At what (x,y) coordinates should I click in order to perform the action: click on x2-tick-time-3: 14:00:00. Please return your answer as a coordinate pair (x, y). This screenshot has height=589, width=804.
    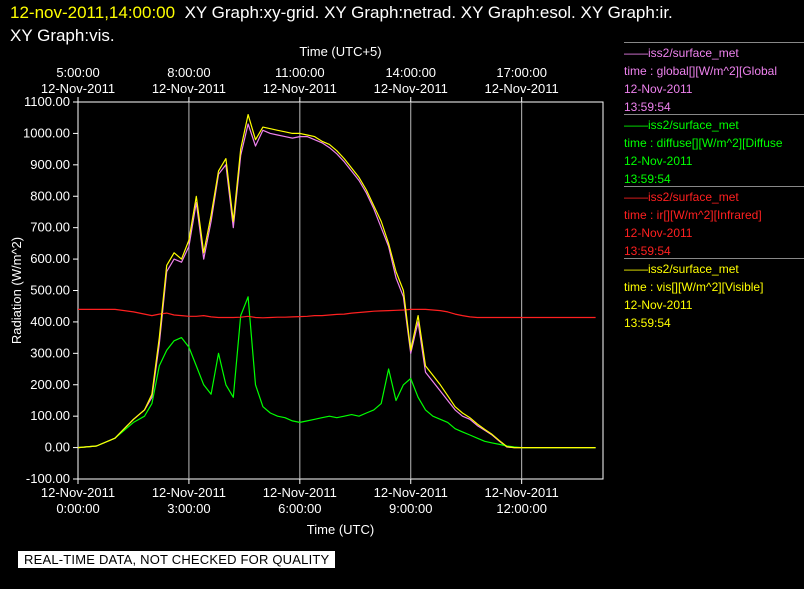
    Looking at the image, I should click on (410, 72).